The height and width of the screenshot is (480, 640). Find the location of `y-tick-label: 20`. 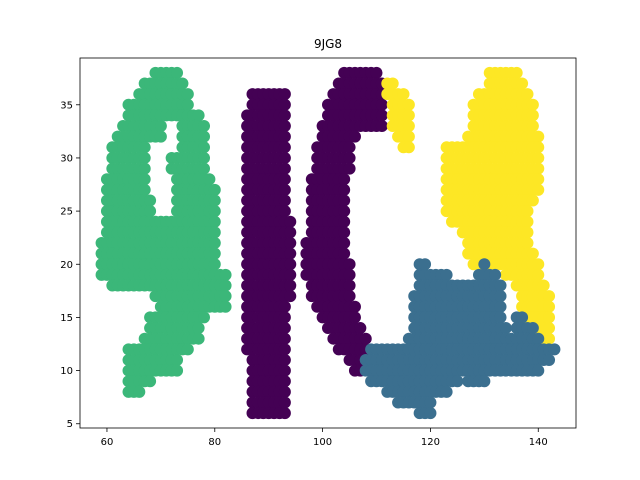

y-tick-label: 20 is located at coordinates (66, 265).